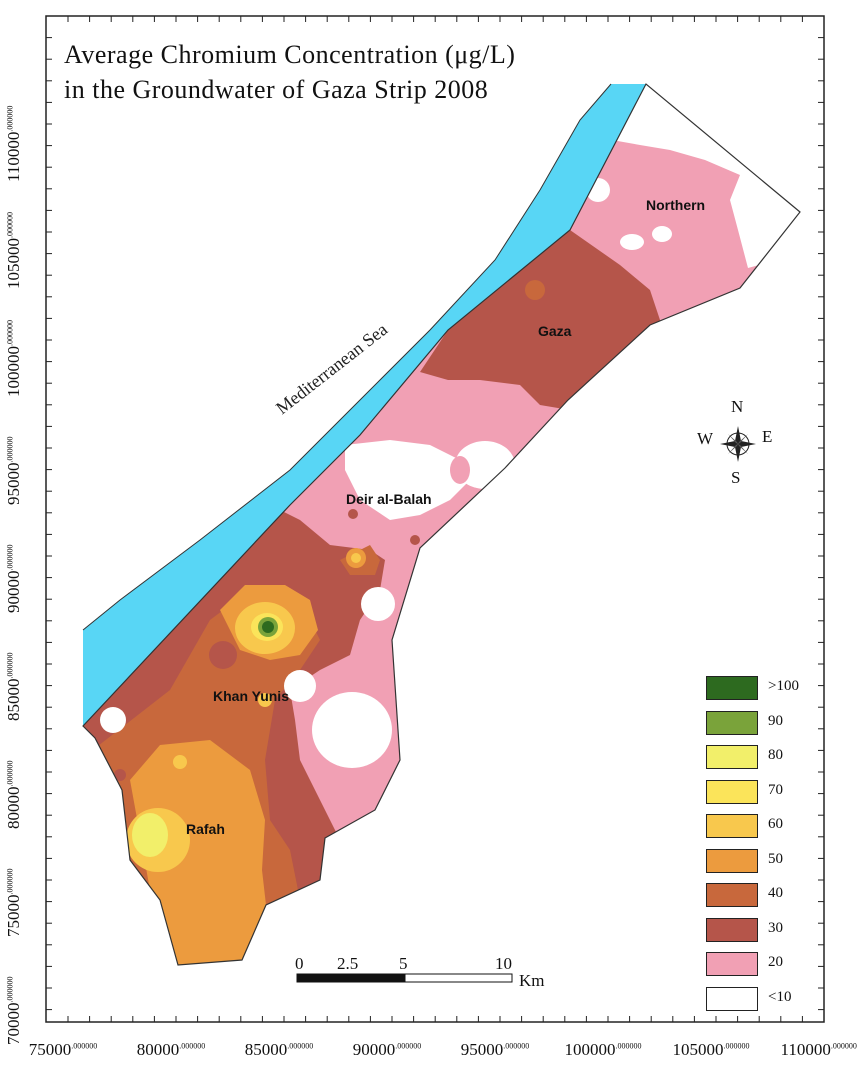  I want to click on legend-label: 80, so click(775, 755).